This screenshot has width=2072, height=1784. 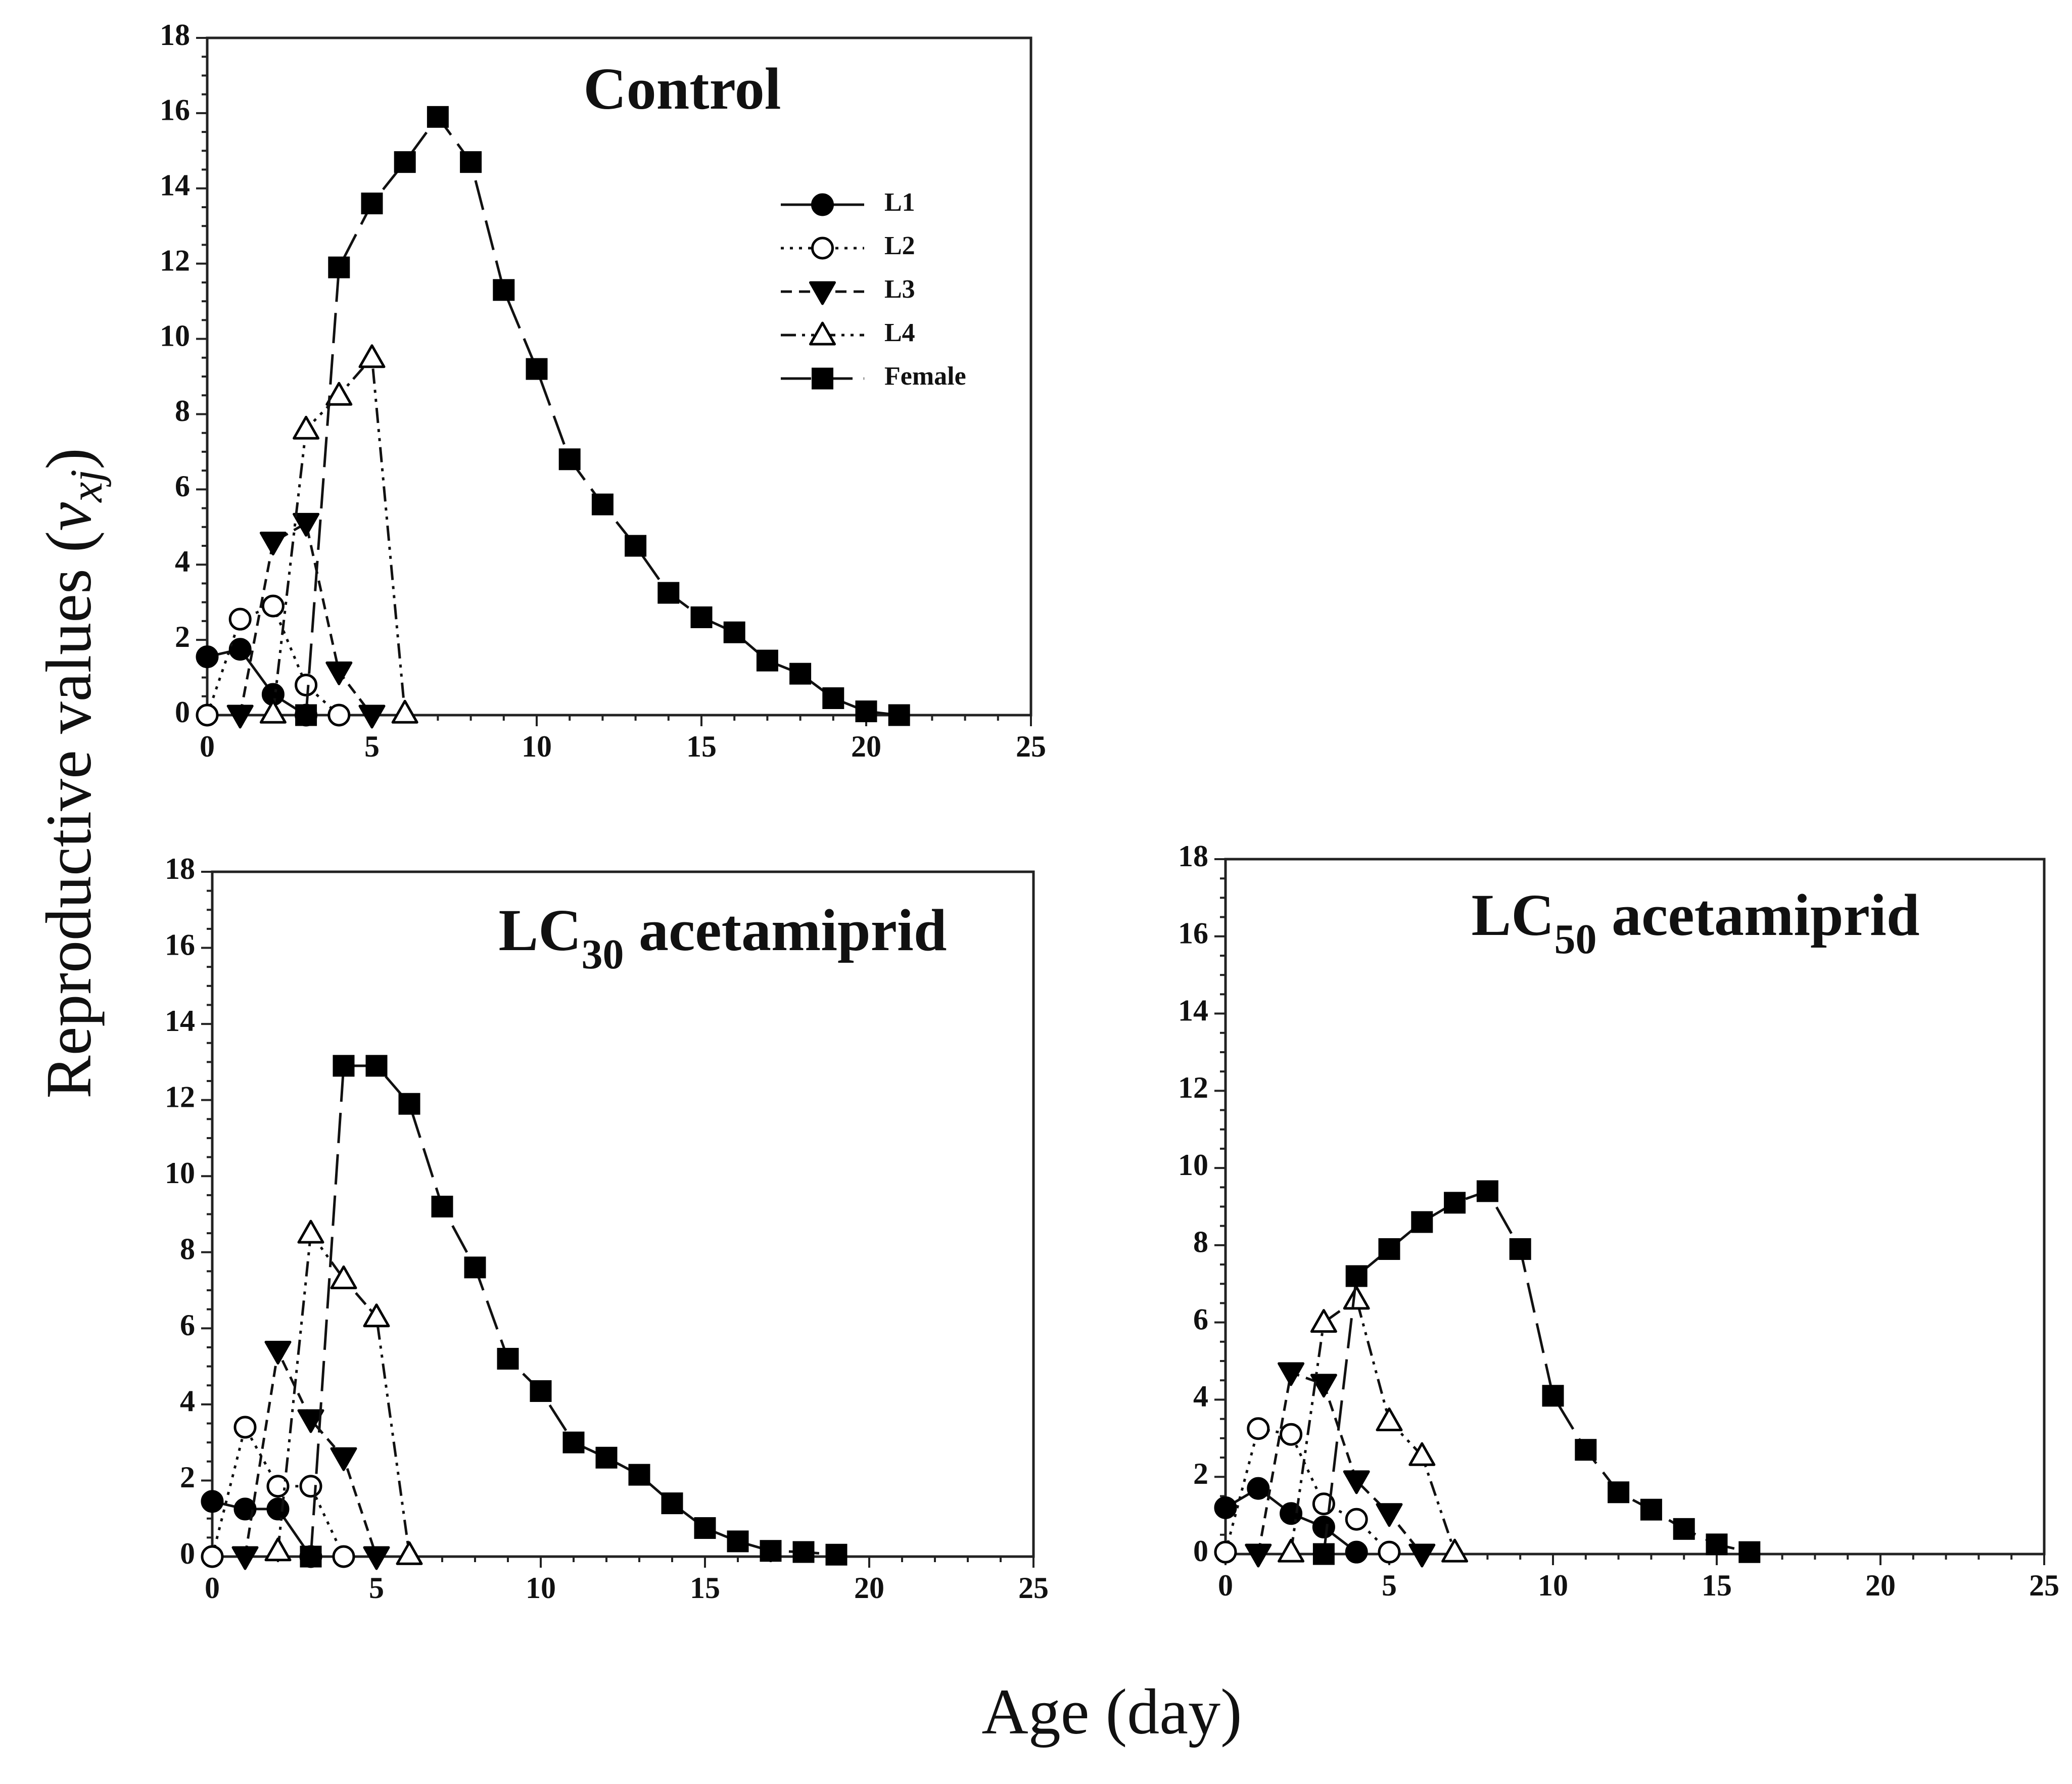 What do you see at coordinates (899, 332) in the screenshot?
I see `legend-label: L4` at bounding box center [899, 332].